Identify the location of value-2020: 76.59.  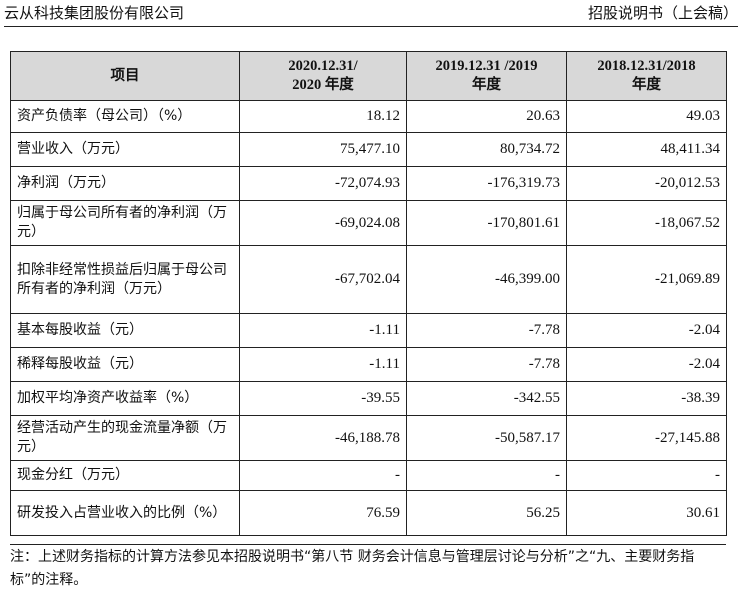
(323, 513).